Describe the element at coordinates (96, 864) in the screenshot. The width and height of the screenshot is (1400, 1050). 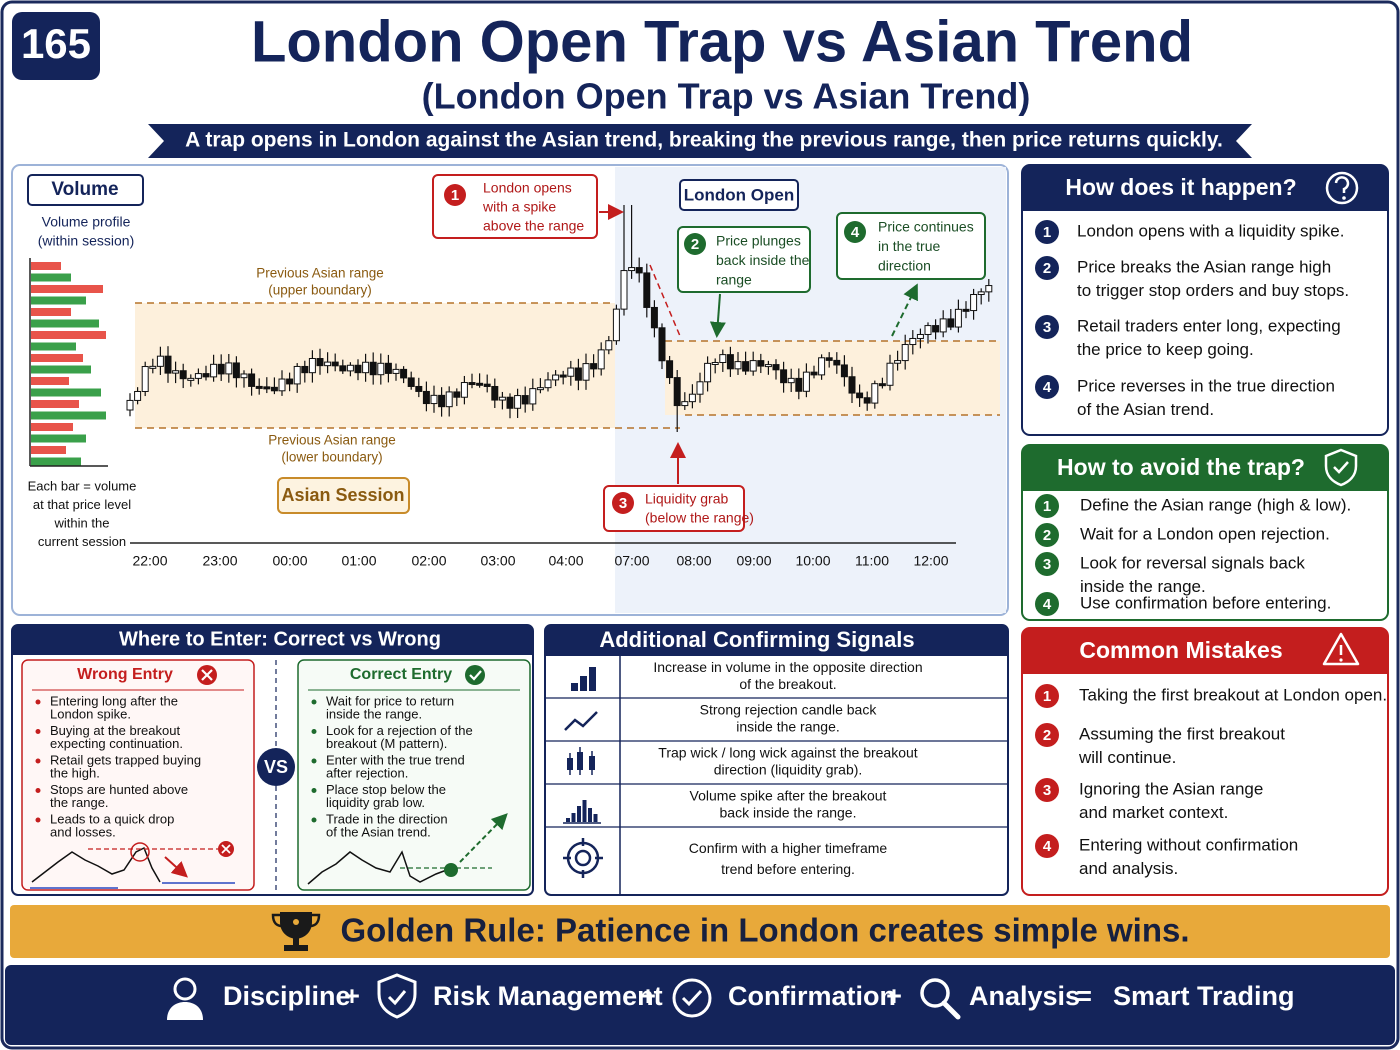
I see `mini-chart` at that location.